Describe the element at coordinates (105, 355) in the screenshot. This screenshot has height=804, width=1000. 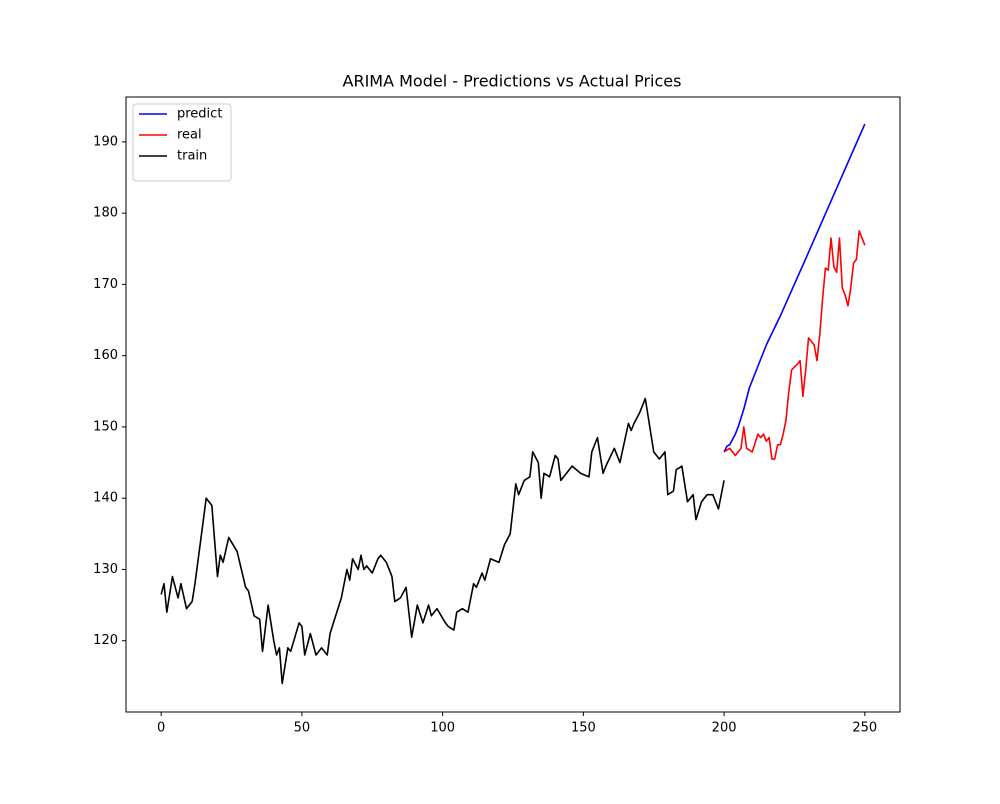
I see `y-tick-label: 160` at that location.